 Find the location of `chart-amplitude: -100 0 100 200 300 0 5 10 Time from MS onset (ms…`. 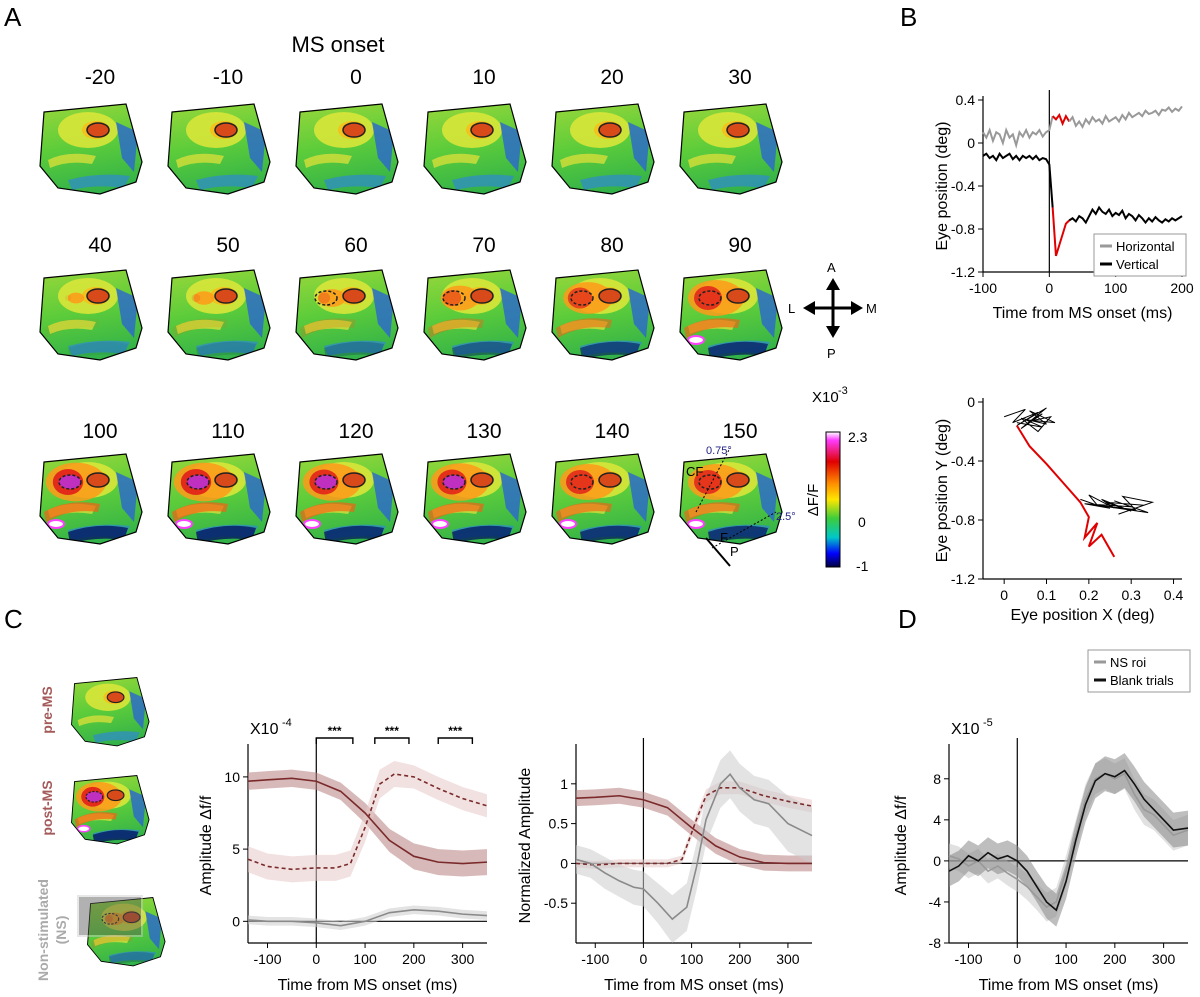

chart-amplitude: -100 0 100 200 300 0 5 10 Time from MS onset (ms… is located at coordinates (343, 855).